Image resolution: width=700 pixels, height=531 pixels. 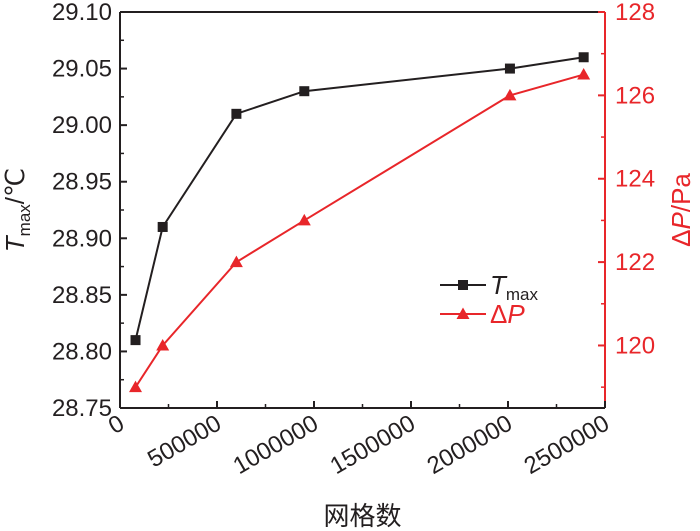 I want to click on legend-marker-deltap, so click(x=463, y=313).